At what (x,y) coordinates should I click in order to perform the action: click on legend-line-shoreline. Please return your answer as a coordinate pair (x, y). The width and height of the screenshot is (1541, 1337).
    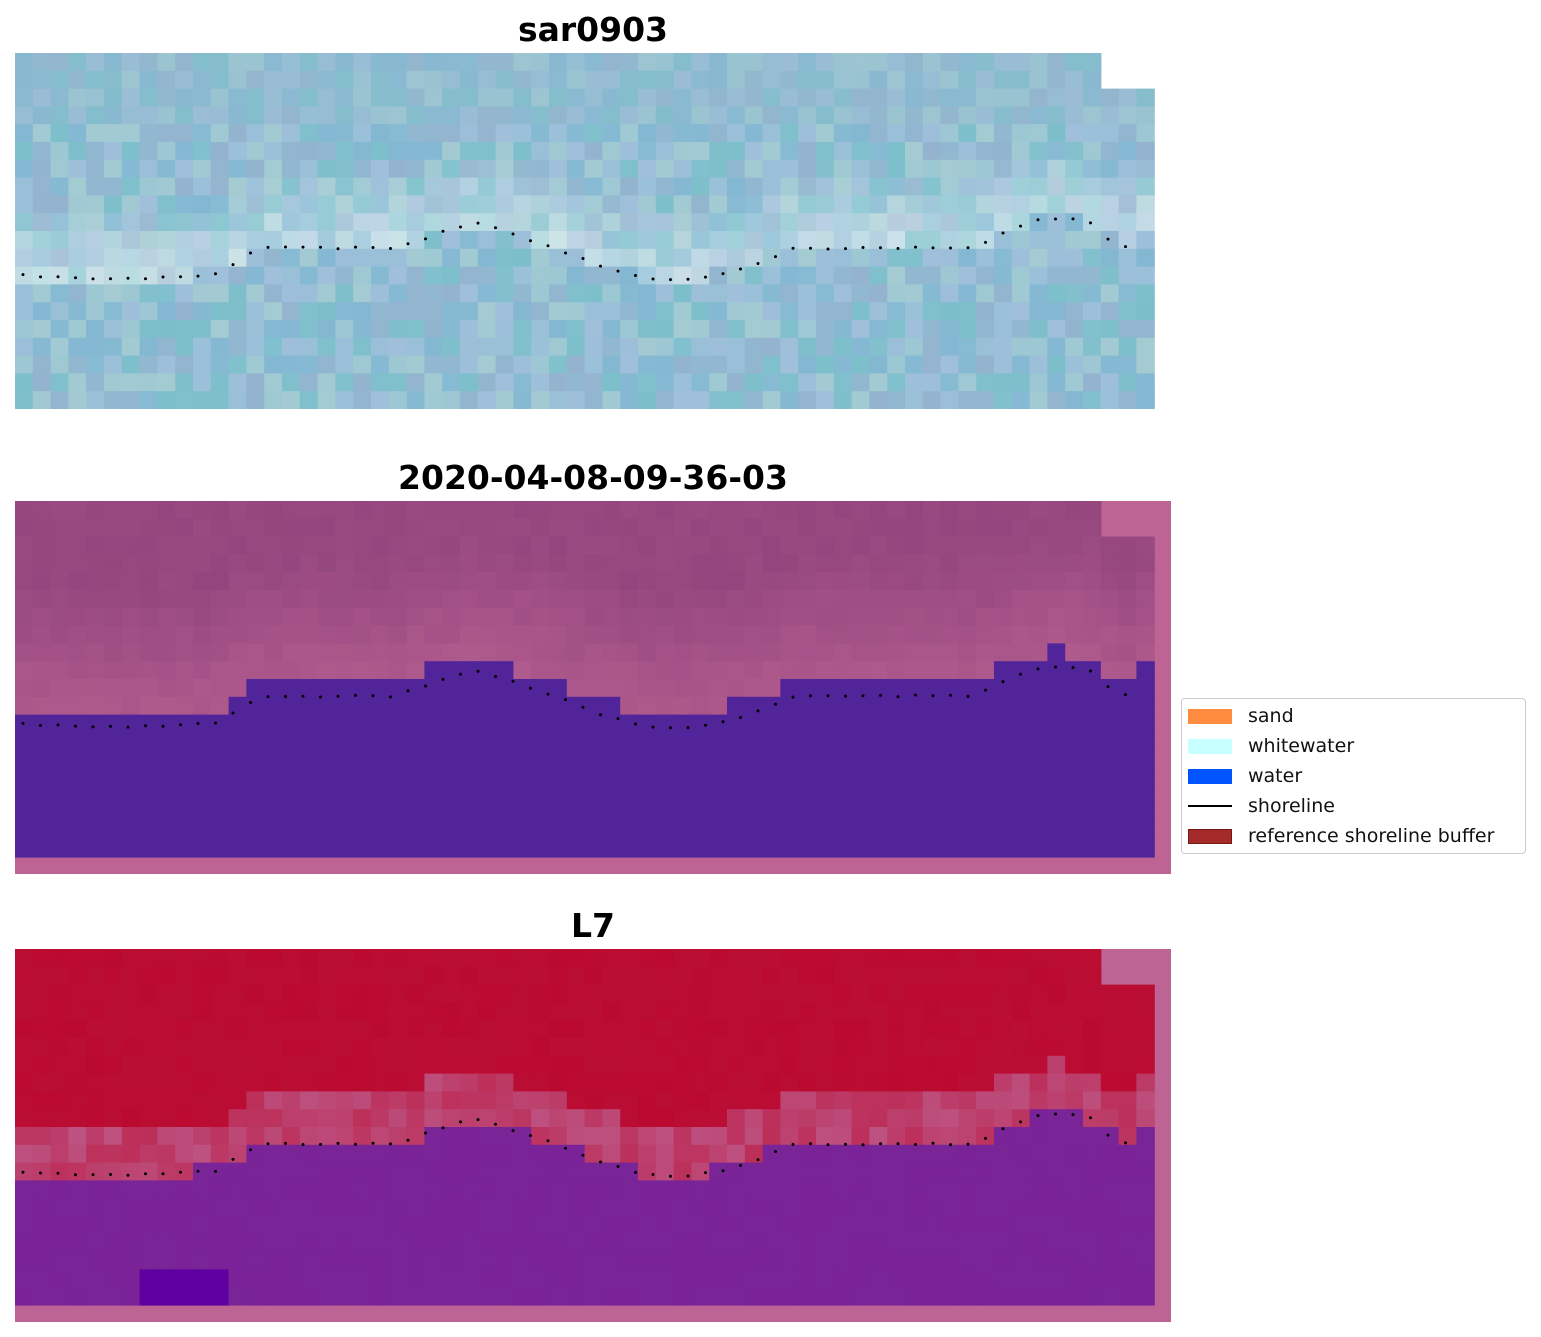
    Looking at the image, I should click on (1210, 806).